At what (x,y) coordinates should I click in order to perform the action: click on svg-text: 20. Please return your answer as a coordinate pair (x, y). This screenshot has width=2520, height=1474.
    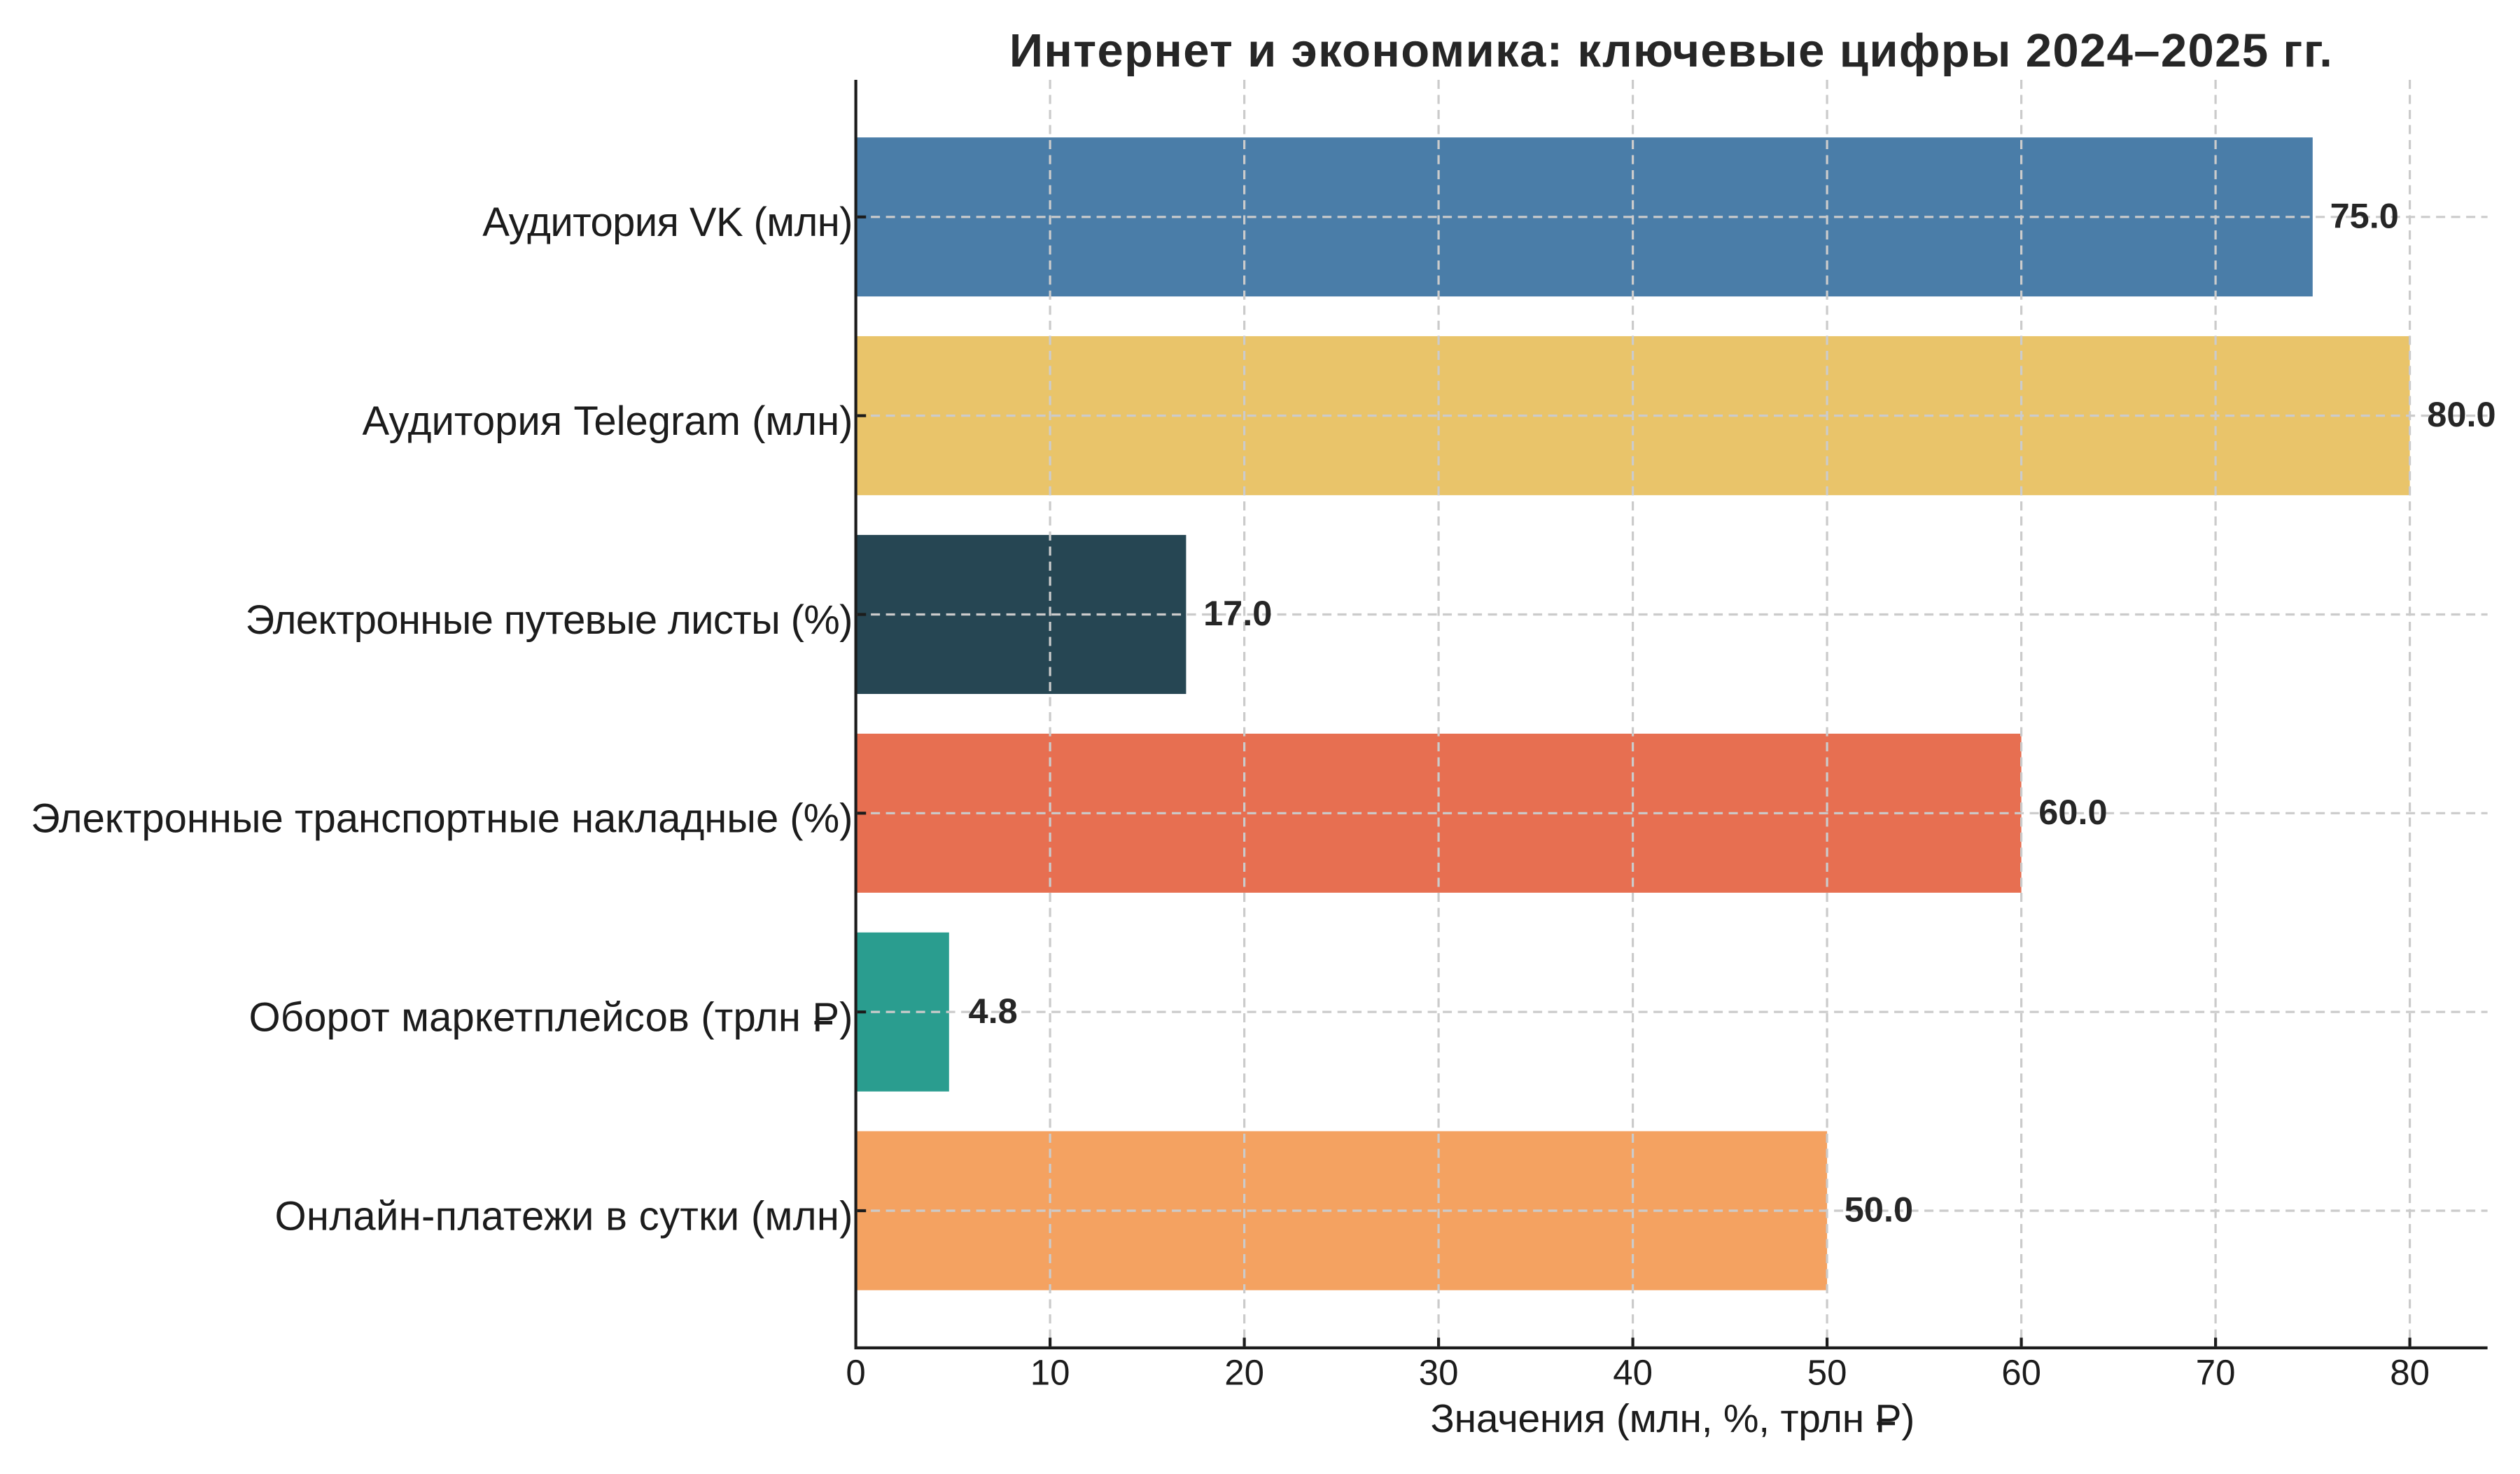
    Looking at the image, I should click on (1244, 1373).